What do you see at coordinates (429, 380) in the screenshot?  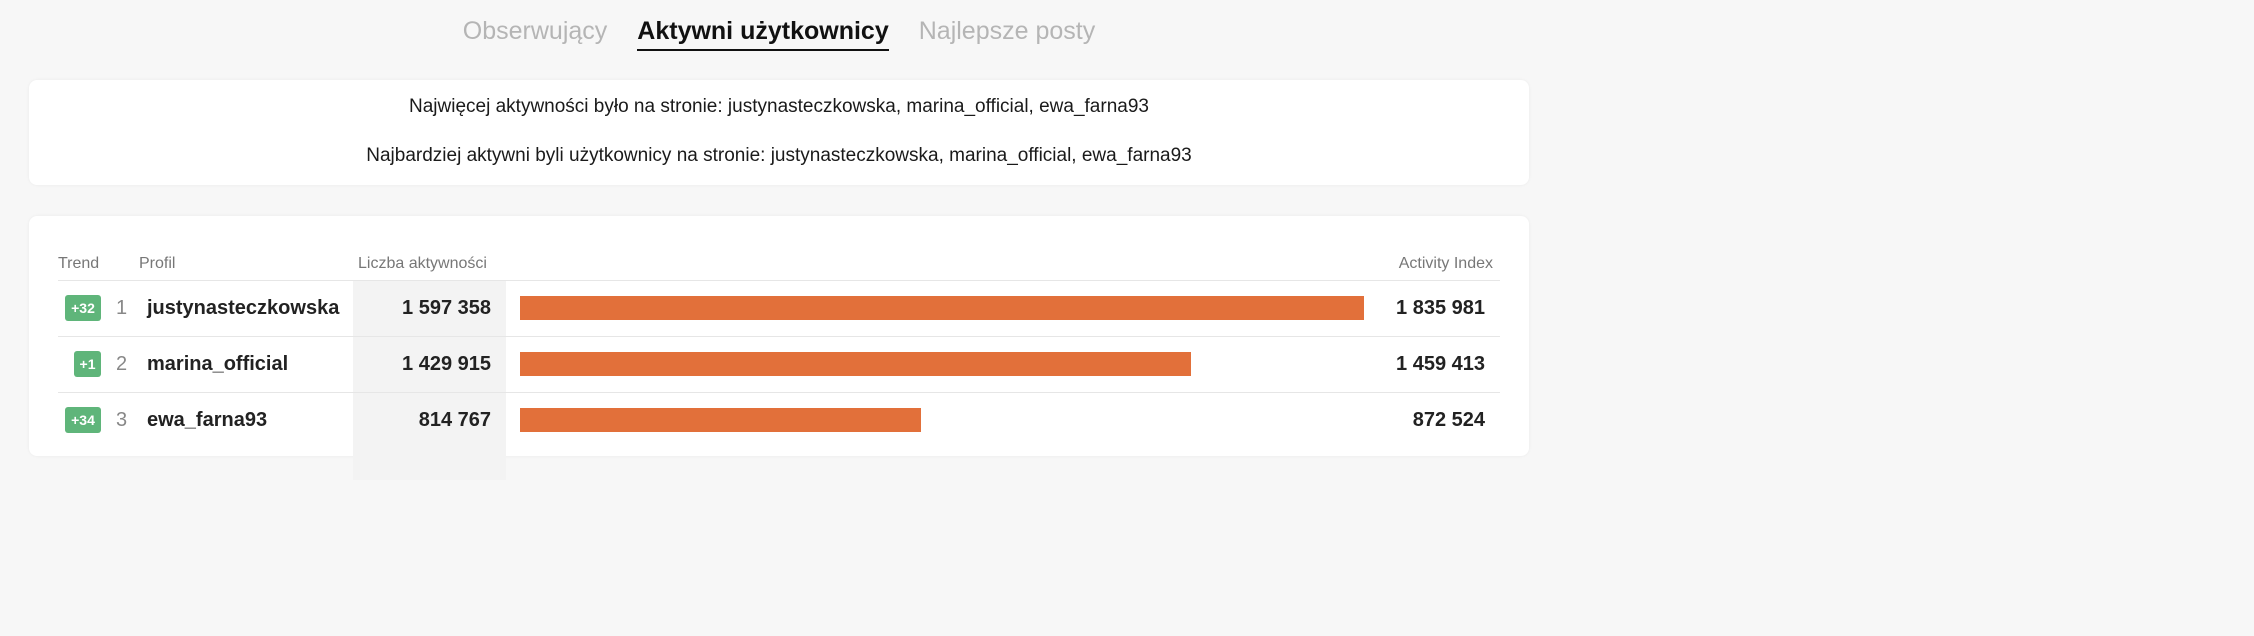 I see `count-column-background` at bounding box center [429, 380].